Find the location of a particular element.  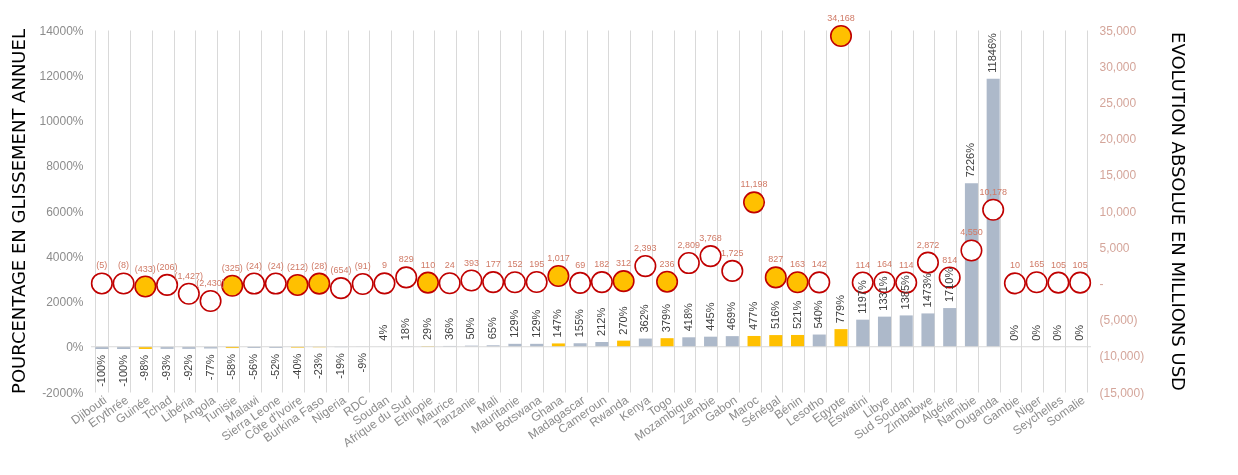

y2-axis-title: EVOLUTION ABSOLUE EN MILLIONS USD is located at coordinates (1179, 211).